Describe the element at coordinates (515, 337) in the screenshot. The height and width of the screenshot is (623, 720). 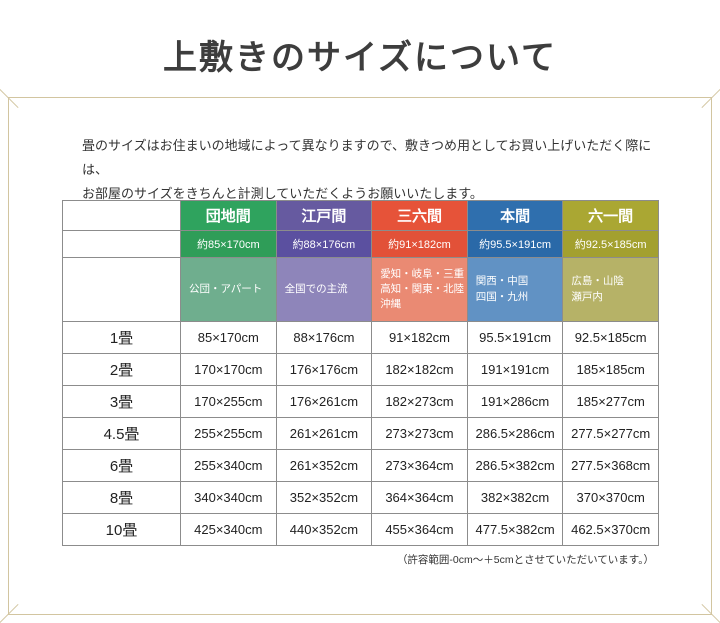
I see `size-cell: 95.5×191cm` at that location.